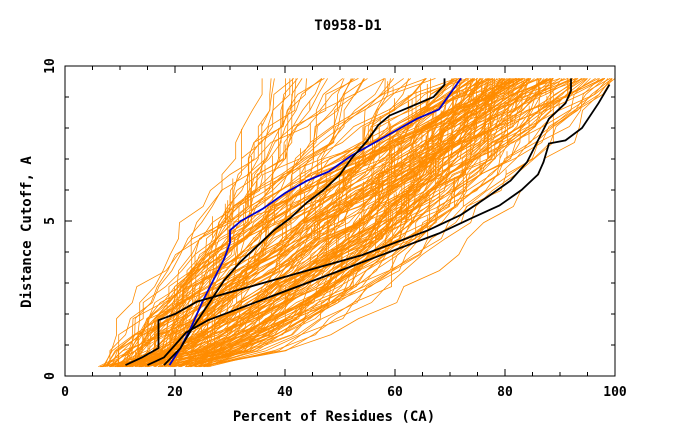  What do you see at coordinates (505, 392) in the screenshot?
I see `x-tick-label: 80` at bounding box center [505, 392].